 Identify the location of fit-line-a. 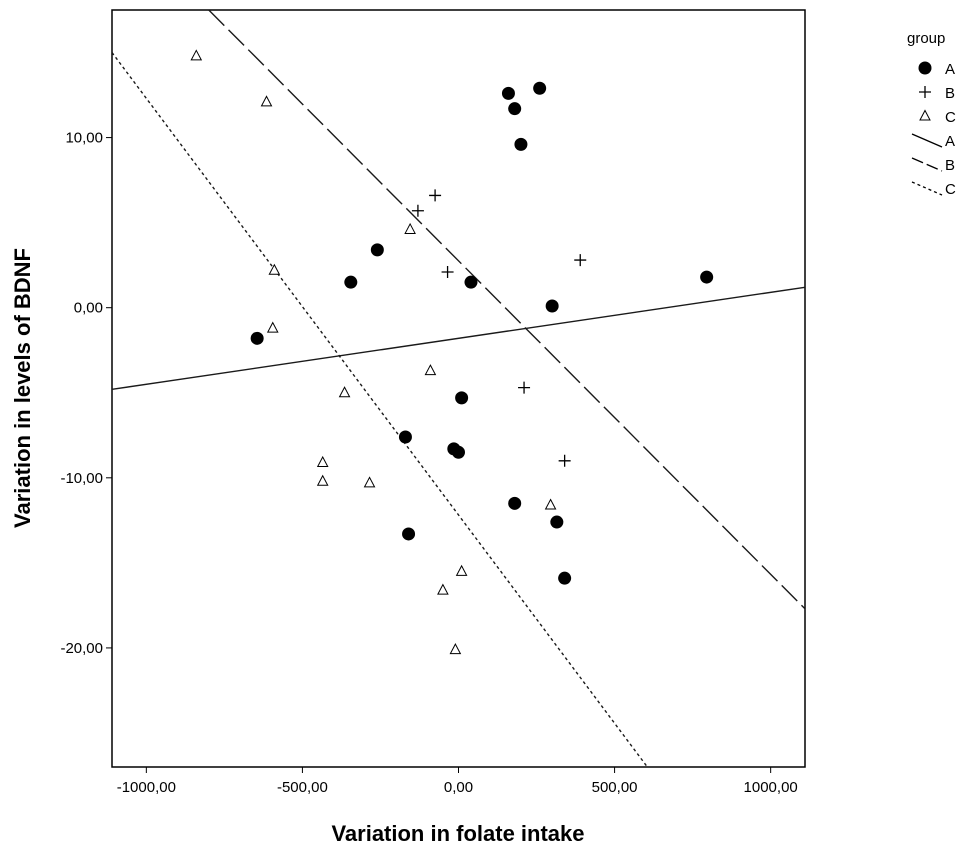
(458, 338).